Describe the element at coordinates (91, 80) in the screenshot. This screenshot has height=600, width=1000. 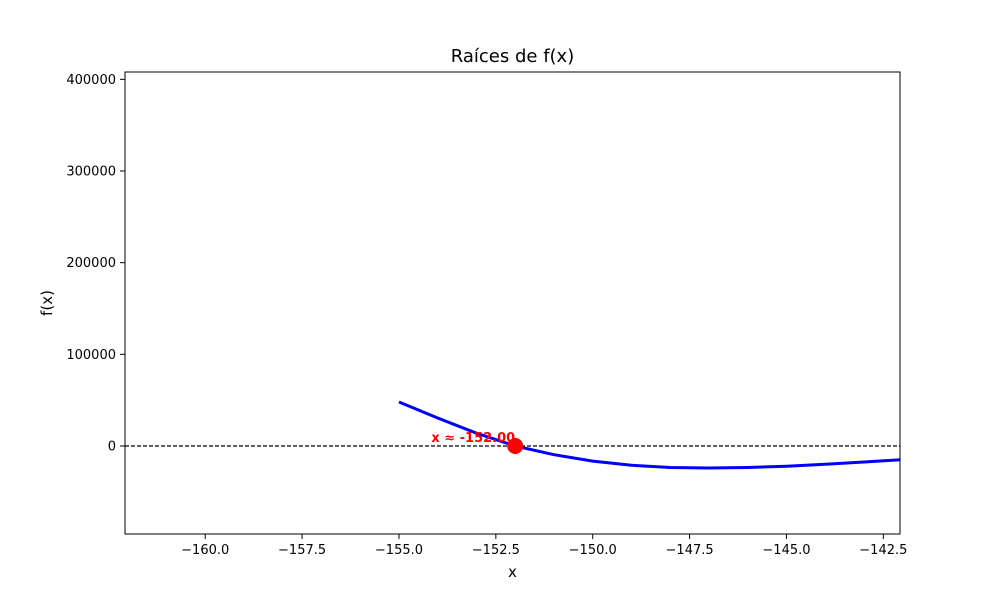
I see `y-tick-label: 400000` at that location.